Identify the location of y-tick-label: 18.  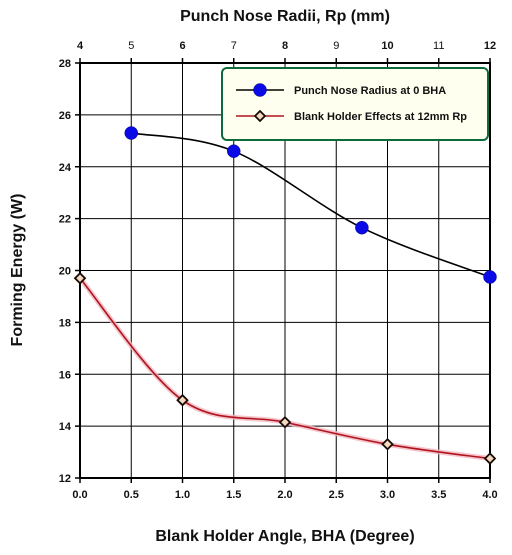
(65, 323).